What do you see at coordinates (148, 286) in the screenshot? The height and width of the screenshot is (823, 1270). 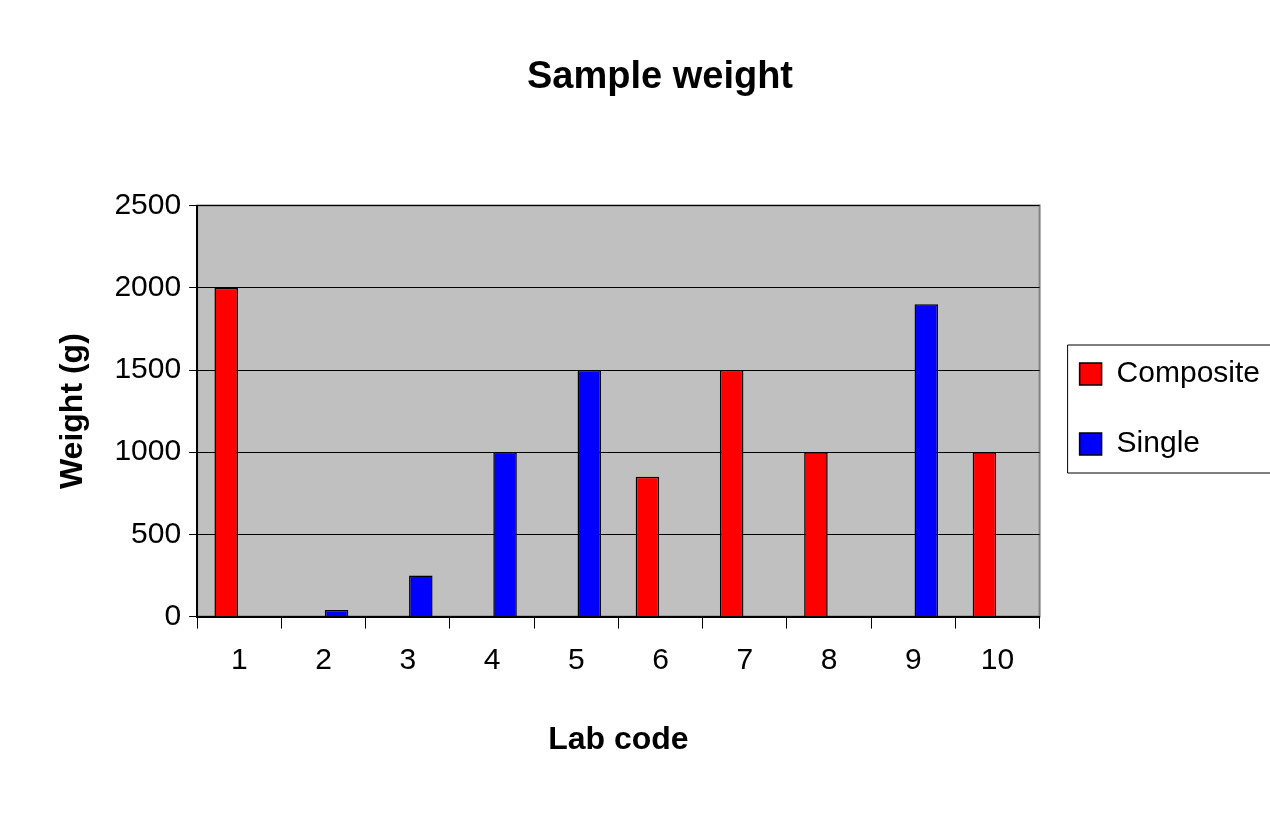 I see `y-tick-label: 2000` at bounding box center [148, 286].